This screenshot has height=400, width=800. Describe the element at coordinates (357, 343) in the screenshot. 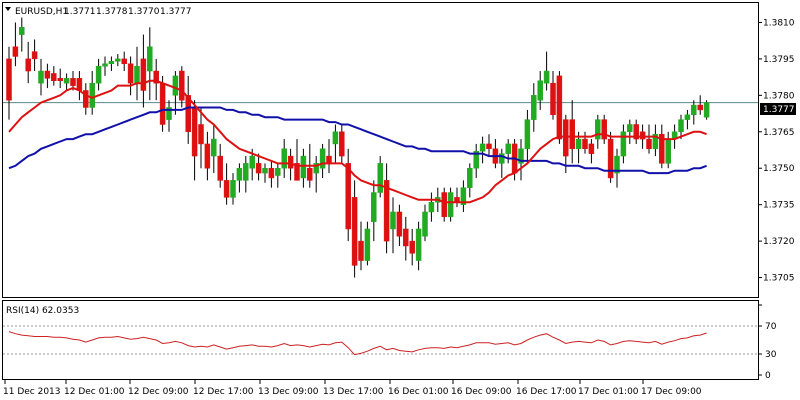

I see `rsi-line` at that location.